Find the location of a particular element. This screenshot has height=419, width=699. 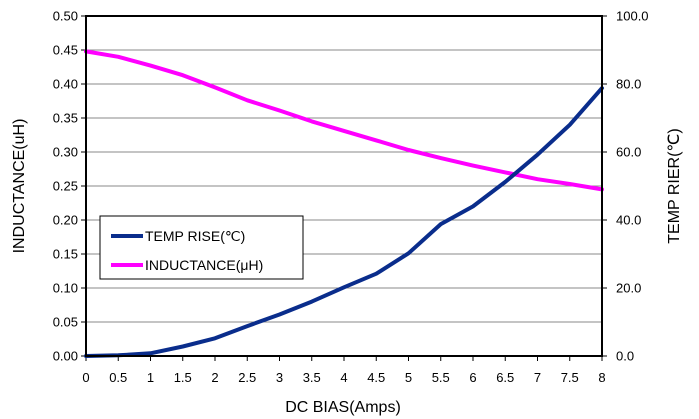

right-y-tick-label: 40.0 is located at coordinates (628, 220).